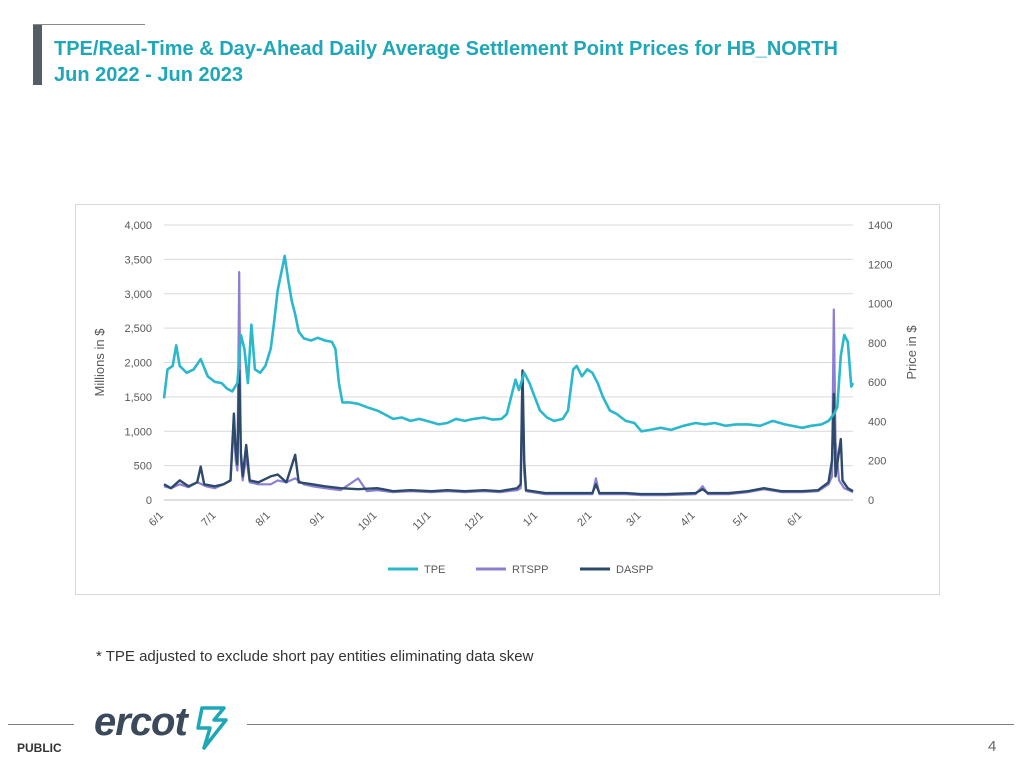  Describe the element at coordinates (422, 521) in the screenshot. I see `x-tick-label: 11/1` at that location.